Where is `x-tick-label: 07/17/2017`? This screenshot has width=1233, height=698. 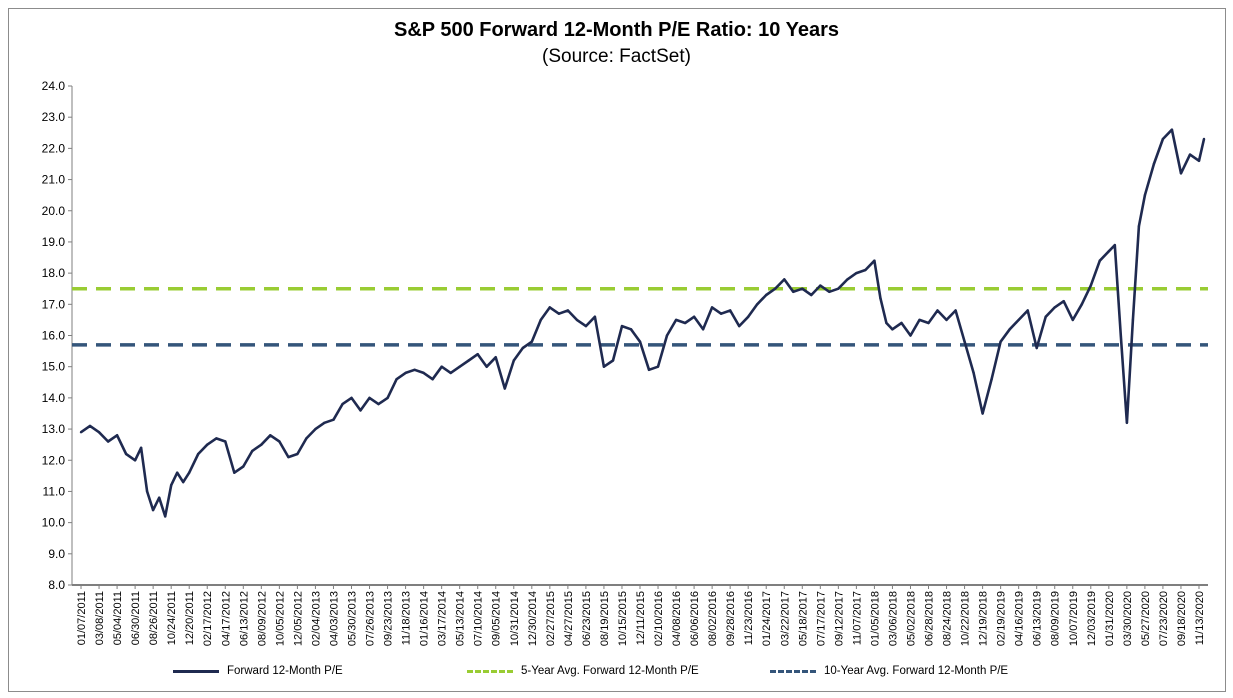
x-tick-label: 07/17/2017 is located at coordinates (821, 618).